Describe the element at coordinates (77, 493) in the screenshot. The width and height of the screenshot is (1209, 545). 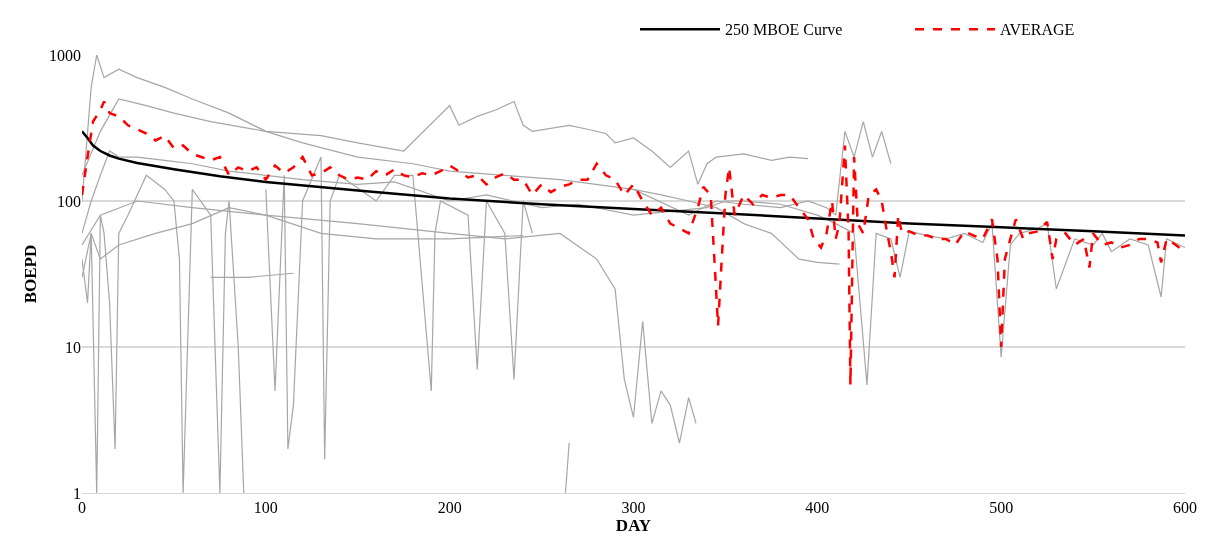
I see `y-tick-label: 1` at that location.